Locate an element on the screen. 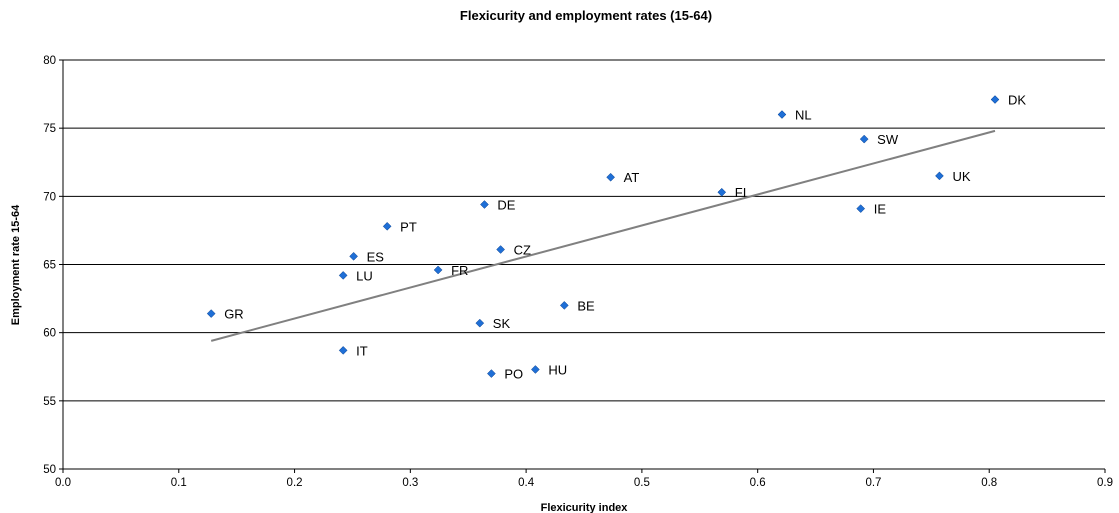 This screenshot has width=1119, height=513. data-point-fi is located at coordinates (722, 192).